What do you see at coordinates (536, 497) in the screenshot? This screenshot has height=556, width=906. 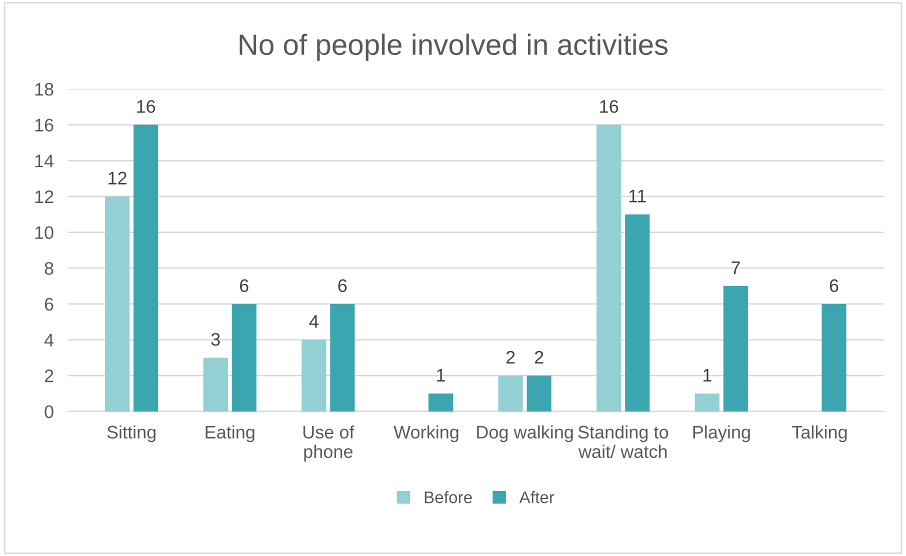 I see `legend-label: After` at bounding box center [536, 497].